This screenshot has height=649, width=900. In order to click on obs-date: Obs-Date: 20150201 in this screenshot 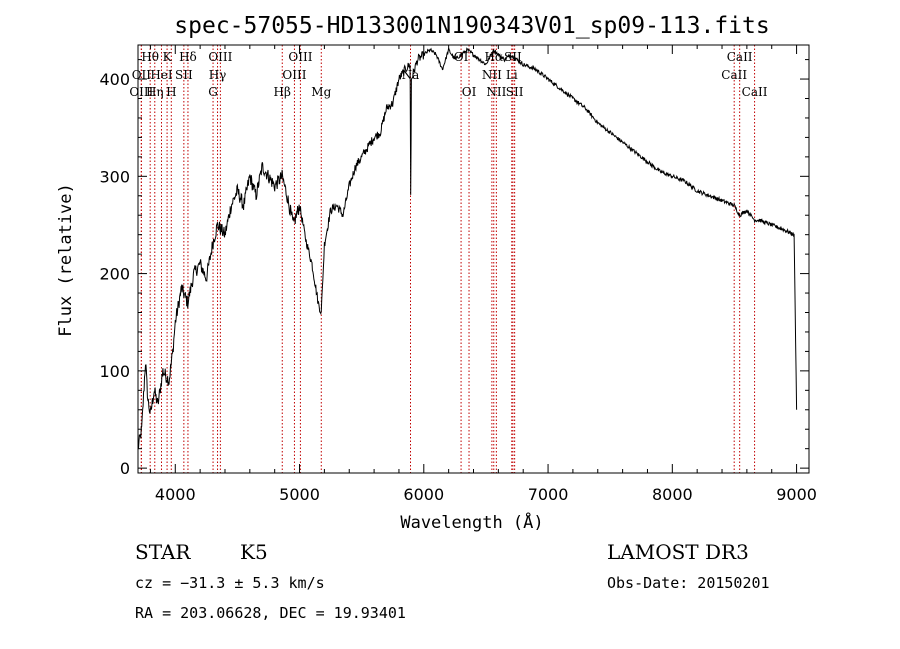, I will do `click(688, 583)`.